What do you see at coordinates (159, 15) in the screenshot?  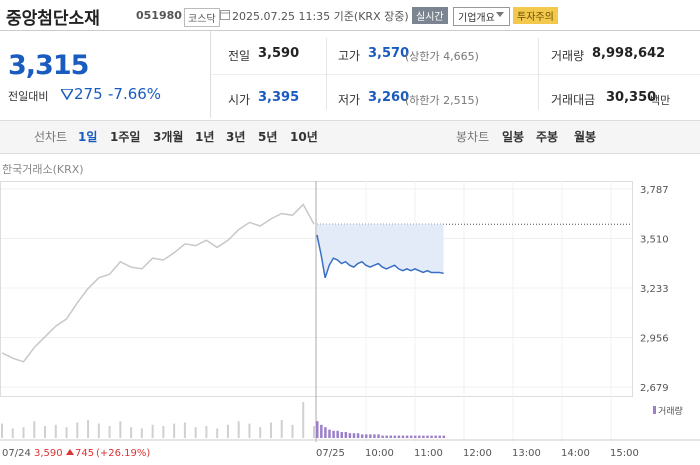 I see `stock-code: 051980` at bounding box center [159, 15].